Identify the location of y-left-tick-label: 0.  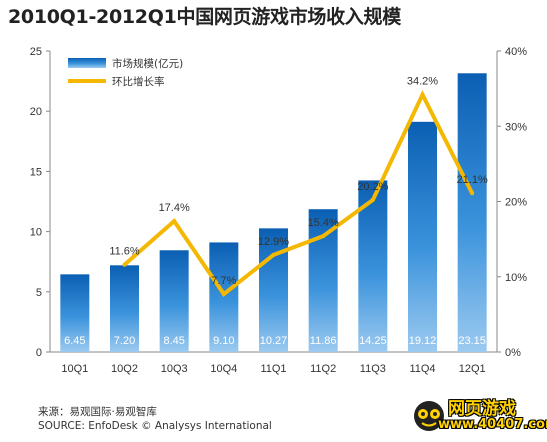
(39, 353).